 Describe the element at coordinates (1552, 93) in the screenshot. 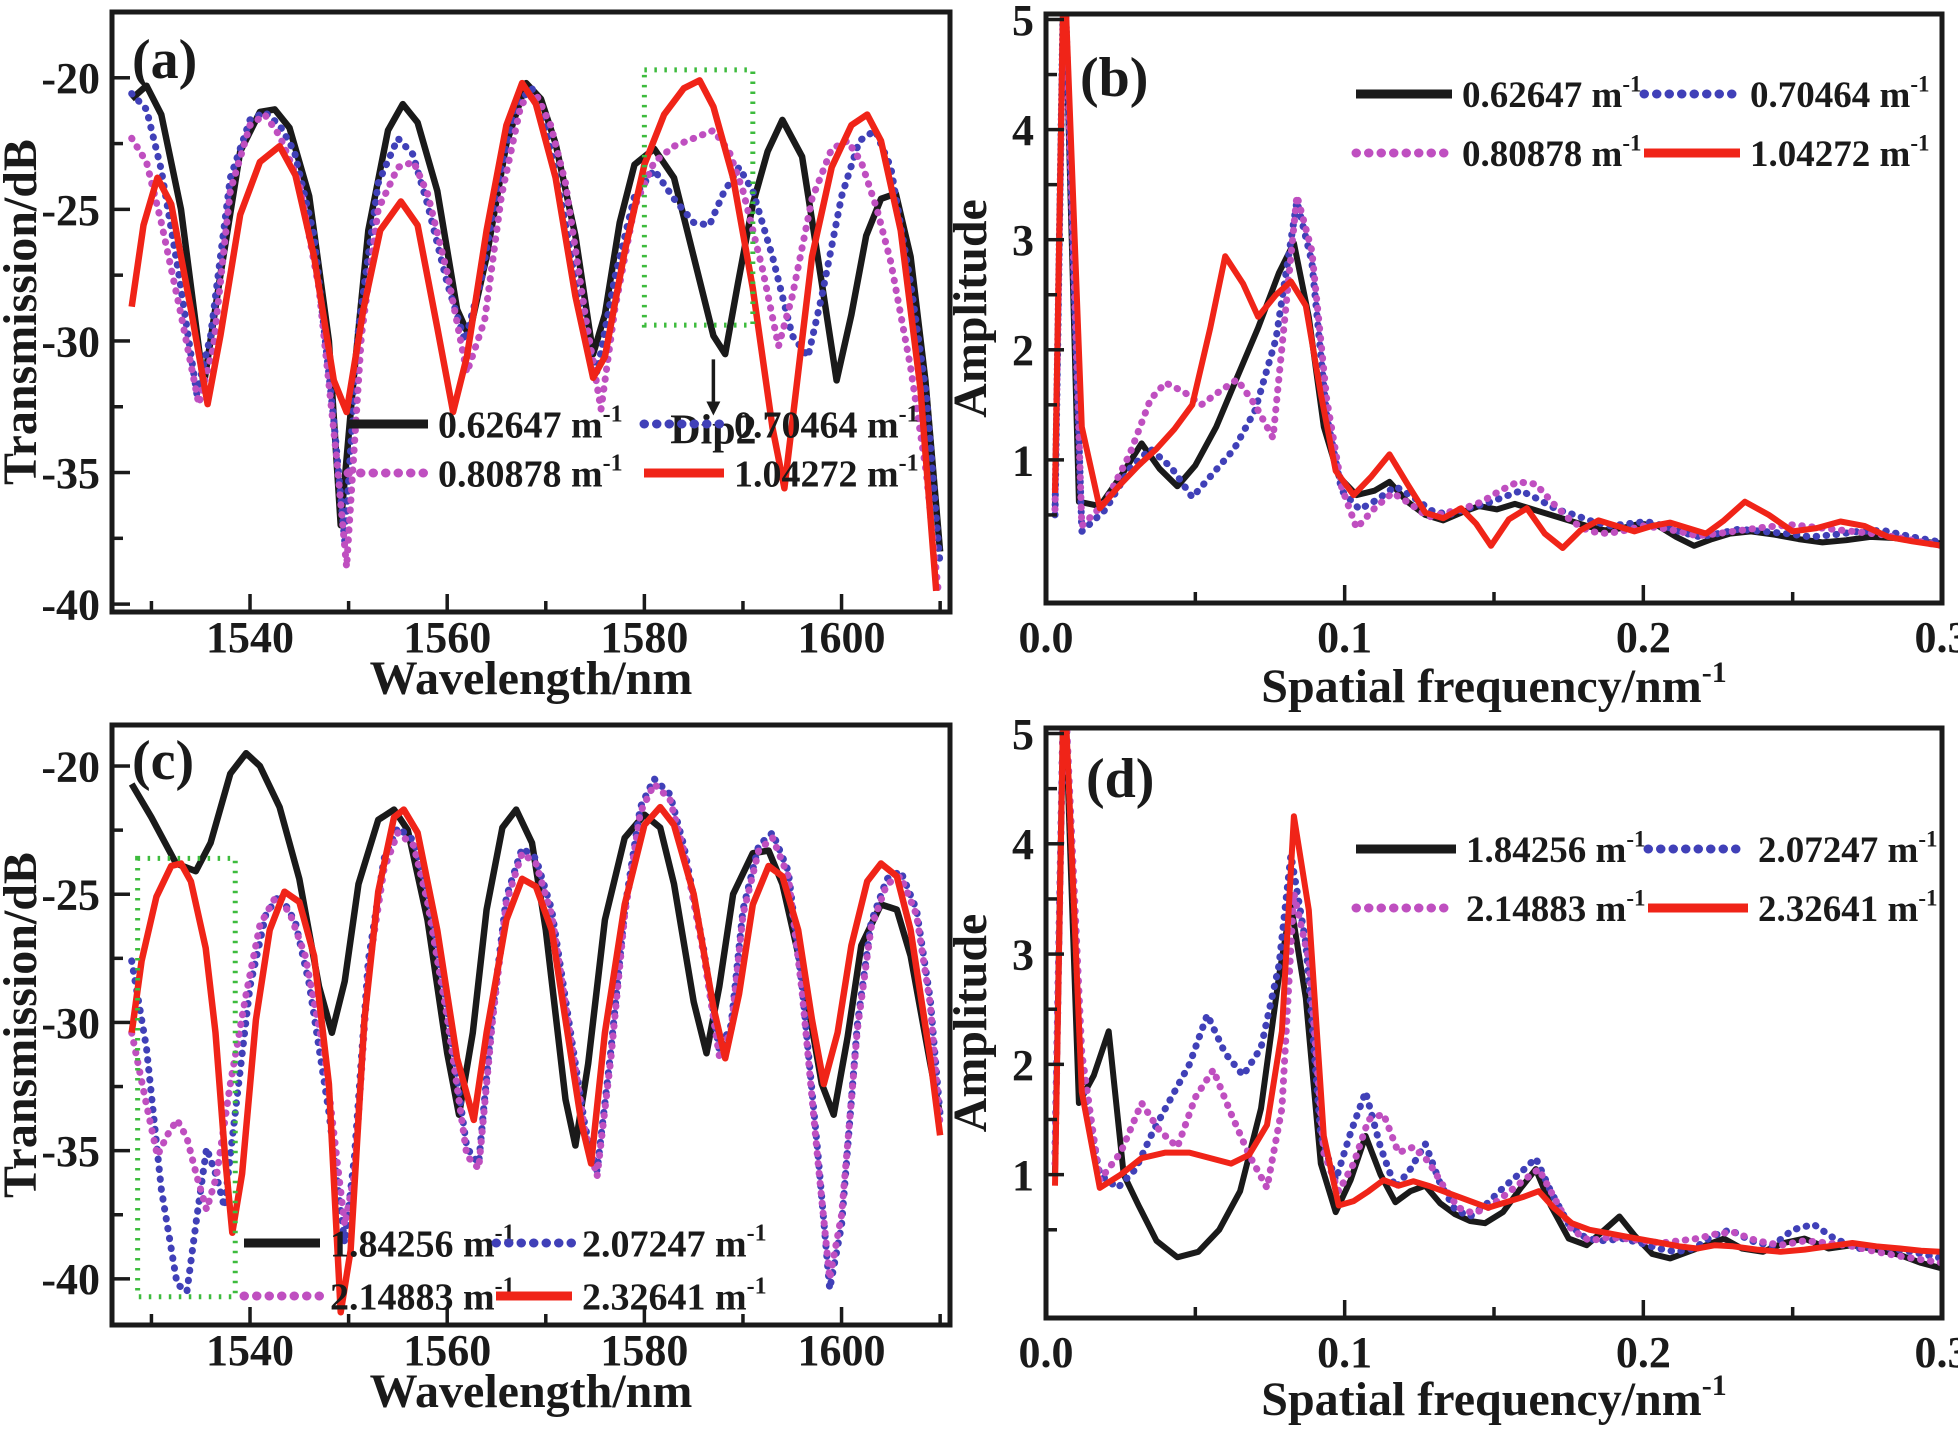

I see `legend-label-b-0: 0.62647 m-1` at that location.